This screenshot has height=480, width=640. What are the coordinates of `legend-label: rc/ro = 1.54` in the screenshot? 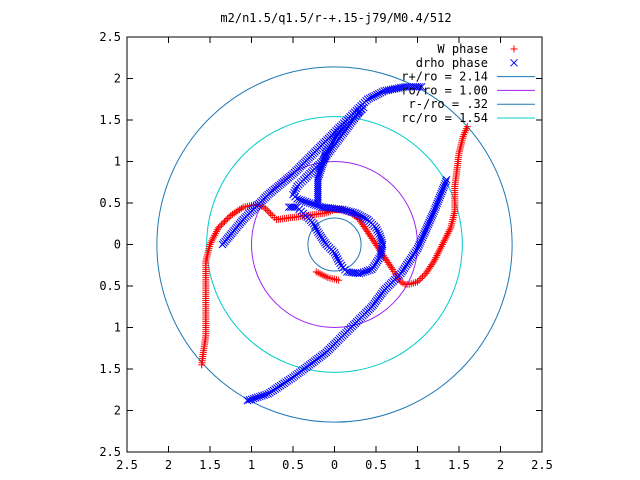 It's located at (444, 118).